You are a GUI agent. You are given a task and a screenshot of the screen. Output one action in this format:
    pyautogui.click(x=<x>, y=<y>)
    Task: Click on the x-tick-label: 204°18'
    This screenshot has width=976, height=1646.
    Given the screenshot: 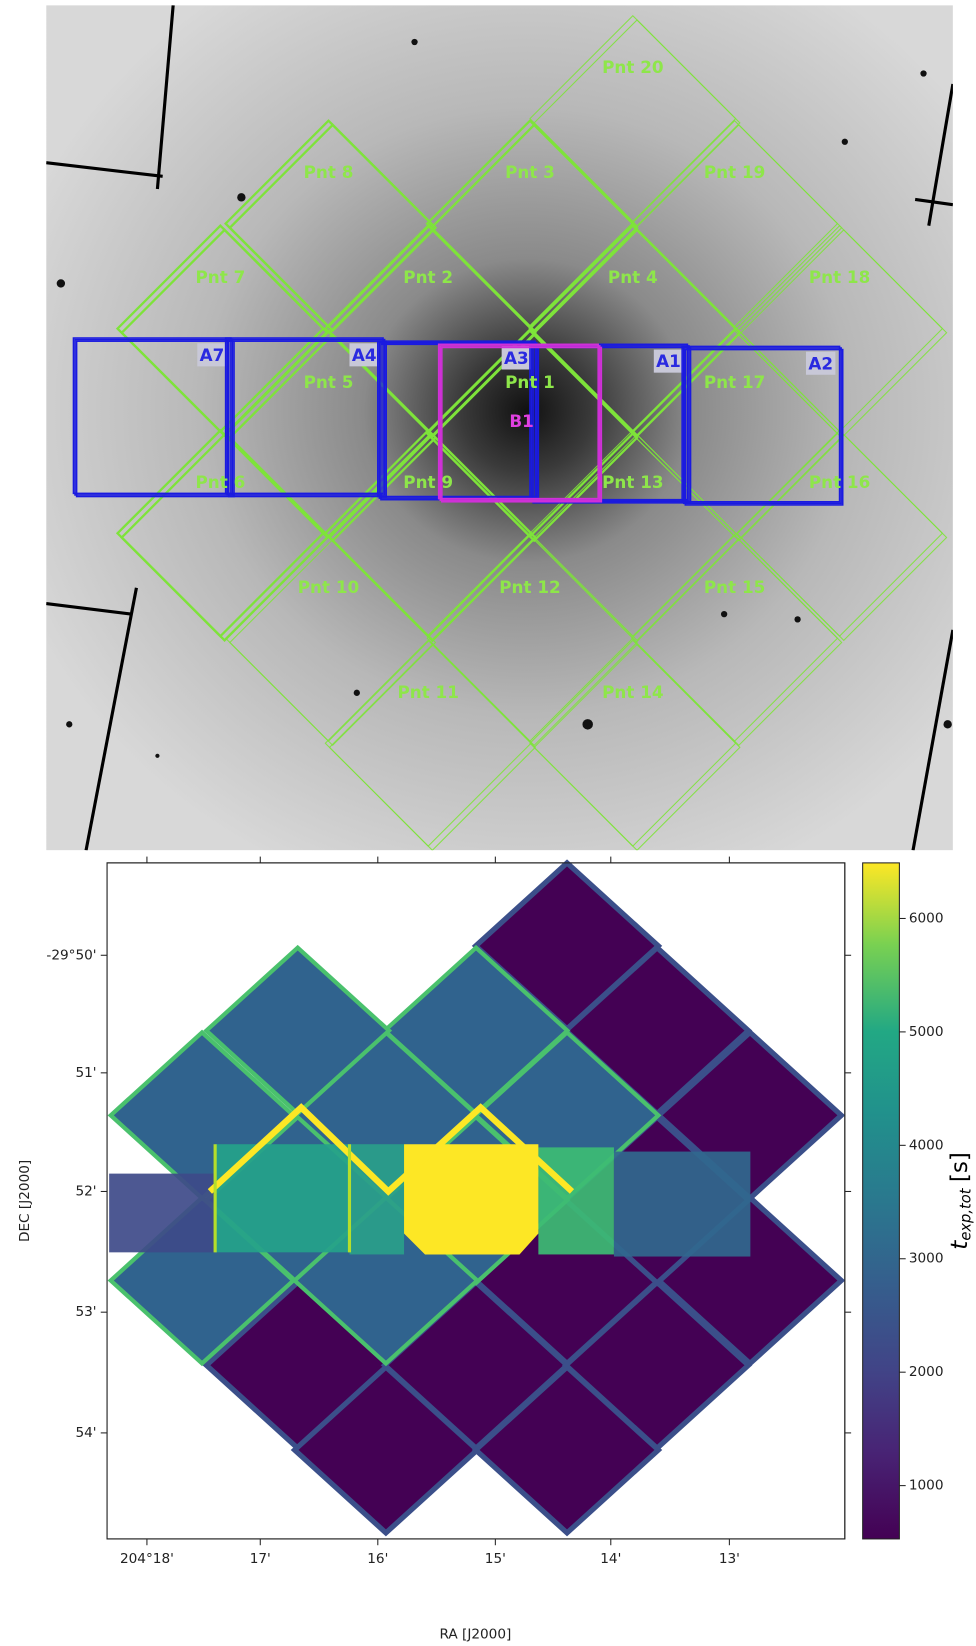 What is the action you would take?
    pyautogui.click(x=147, y=1559)
    